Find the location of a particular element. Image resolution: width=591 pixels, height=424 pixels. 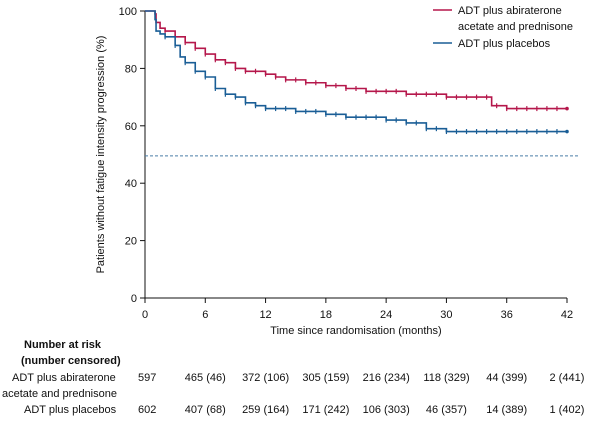

x-tick-label: 24 is located at coordinates (386, 315).